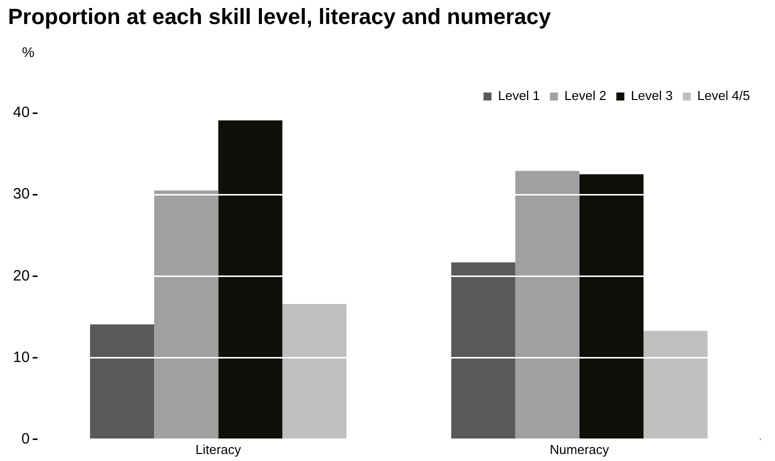  What do you see at coordinates (219, 449) in the screenshot?
I see `x-tick-label: Literacy` at bounding box center [219, 449].